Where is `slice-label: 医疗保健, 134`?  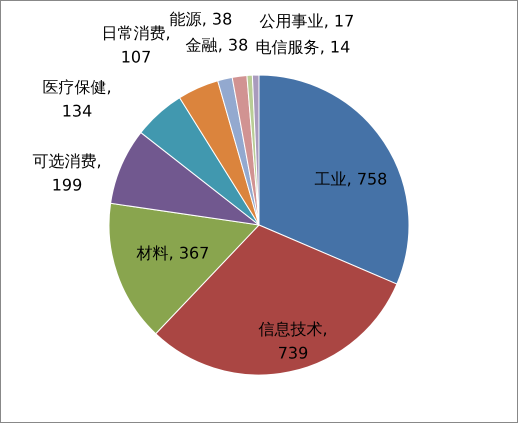 slice-label: 医疗保健, 134 is located at coordinates (77, 99).